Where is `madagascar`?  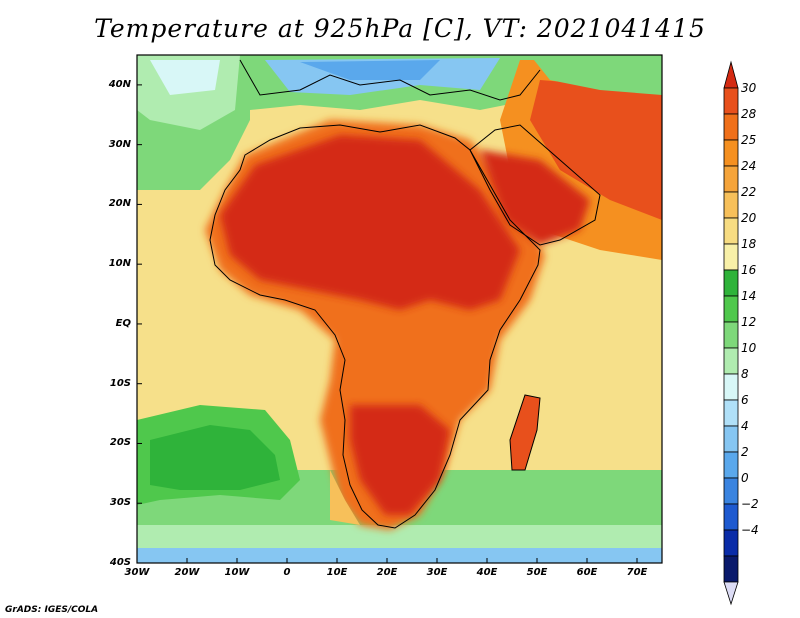 madagascar is located at coordinates (525, 432).